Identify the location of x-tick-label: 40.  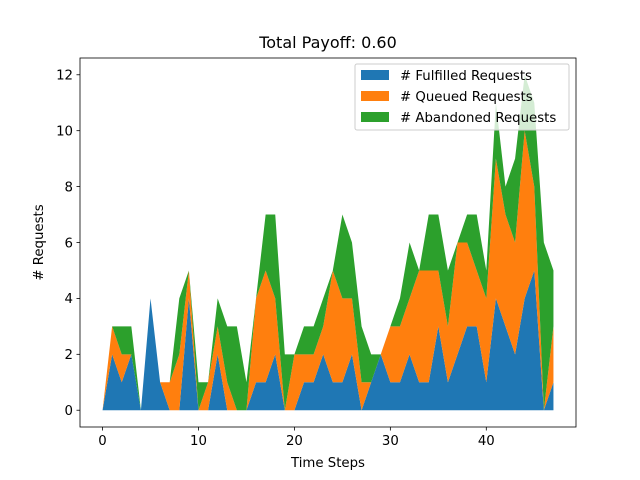
(486, 441).